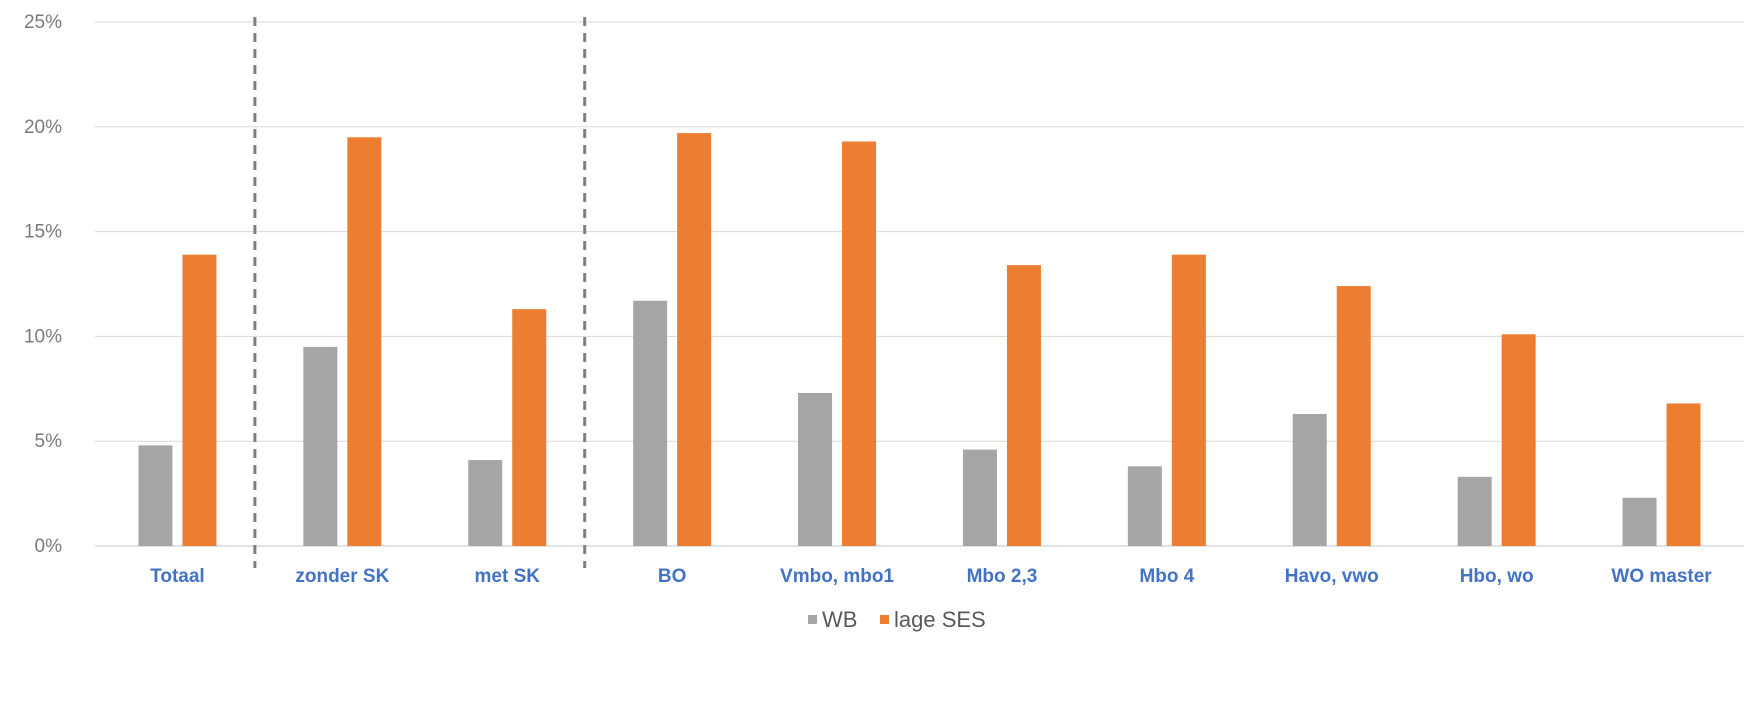 The width and height of the screenshot is (1744, 709). I want to click on y-tick-label: 10%, so click(43, 336).